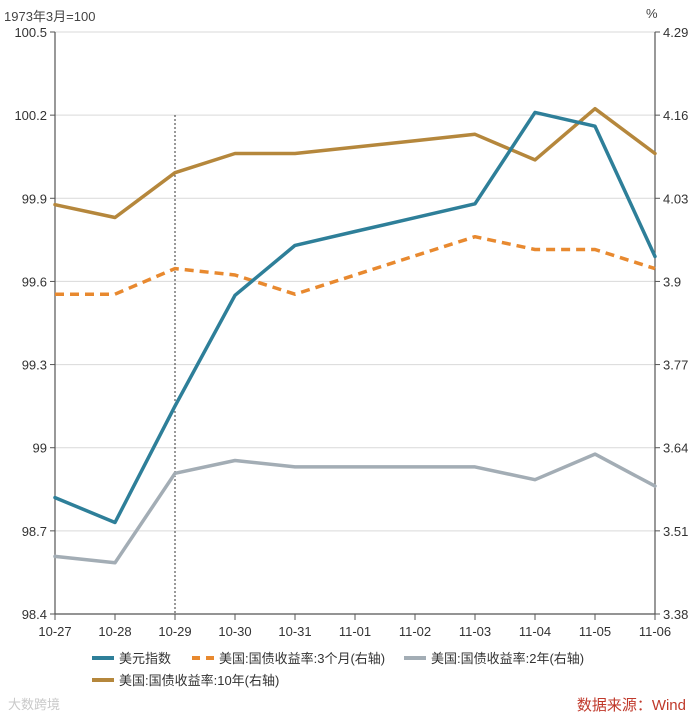 This screenshot has height=718, width=696. Describe the element at coordinates (595, 631) in the screenshot. I see `x-tick-label-9: 11-05` at that location.